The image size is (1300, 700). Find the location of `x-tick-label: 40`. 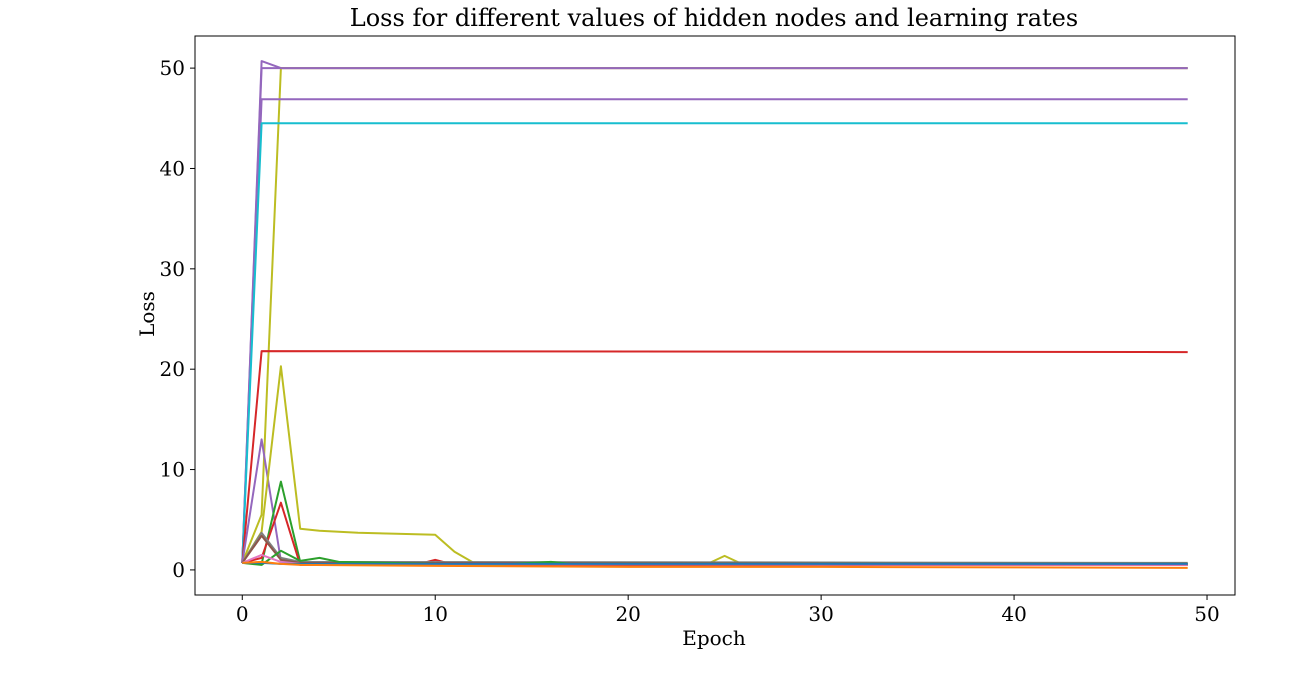

x-tick-label: 40 is located at coordinates (1013, 614).